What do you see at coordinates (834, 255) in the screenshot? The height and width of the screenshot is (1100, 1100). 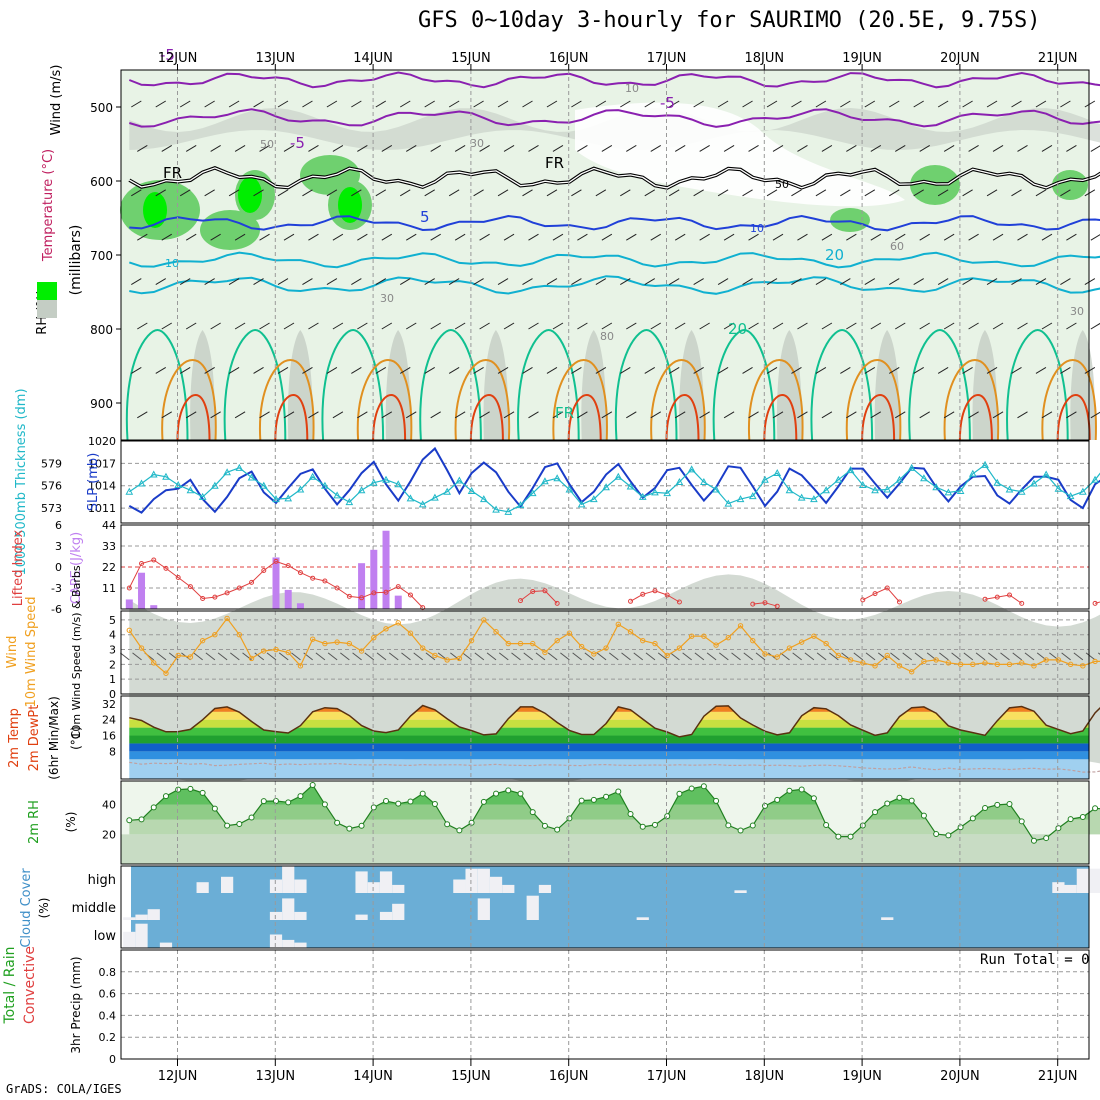 I see `contour-label: 20` at bounding box center [834, 255].